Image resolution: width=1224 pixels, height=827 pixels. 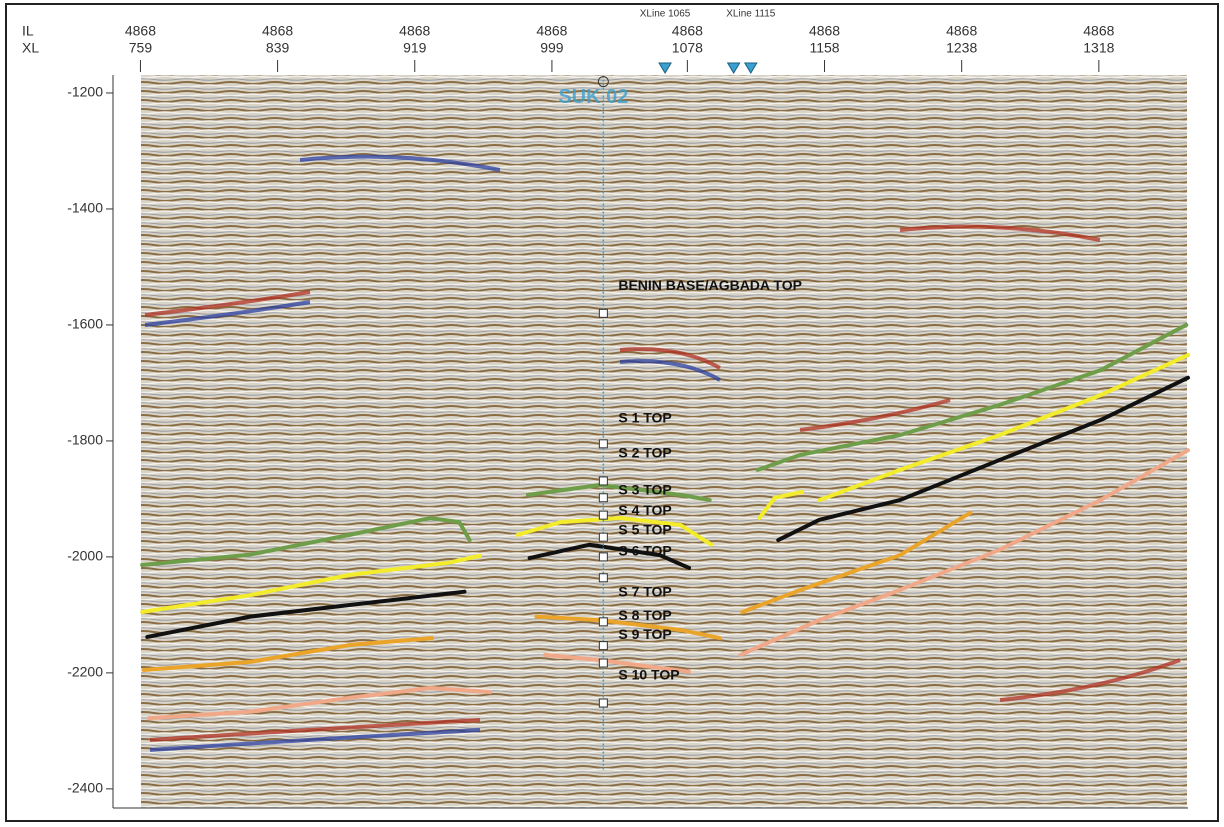 What do you see at coordinates (85, 92) in the screenshot?
I see `y-tick-label: -1200` at bounding box center [85, 92].